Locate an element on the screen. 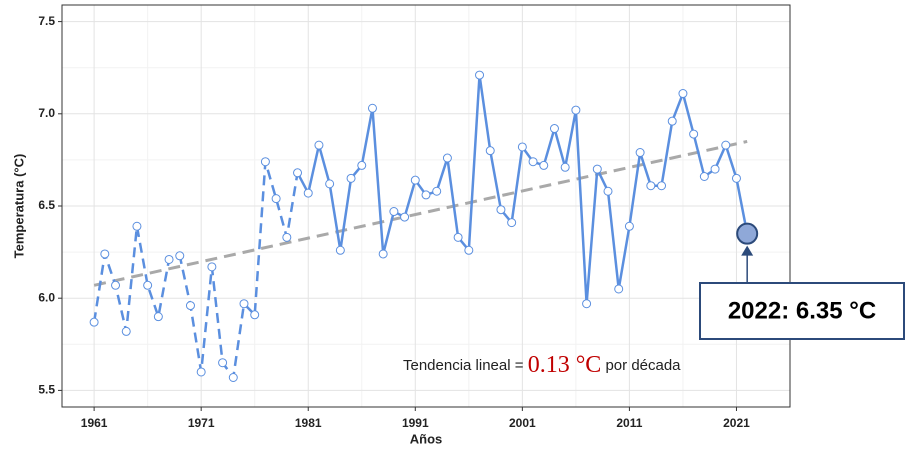 The width and height of the screenshot is (907, 450). trend-suffix: por década is located at coordinates (643, 365).